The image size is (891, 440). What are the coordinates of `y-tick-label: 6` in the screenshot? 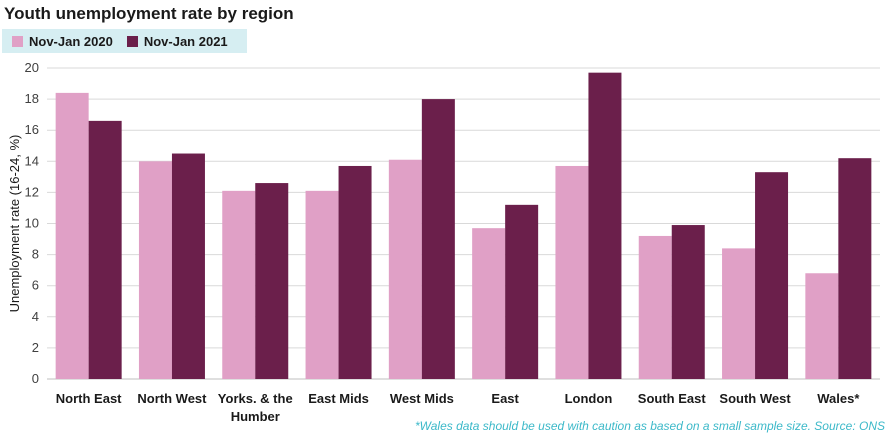 It's located at (35, 285).